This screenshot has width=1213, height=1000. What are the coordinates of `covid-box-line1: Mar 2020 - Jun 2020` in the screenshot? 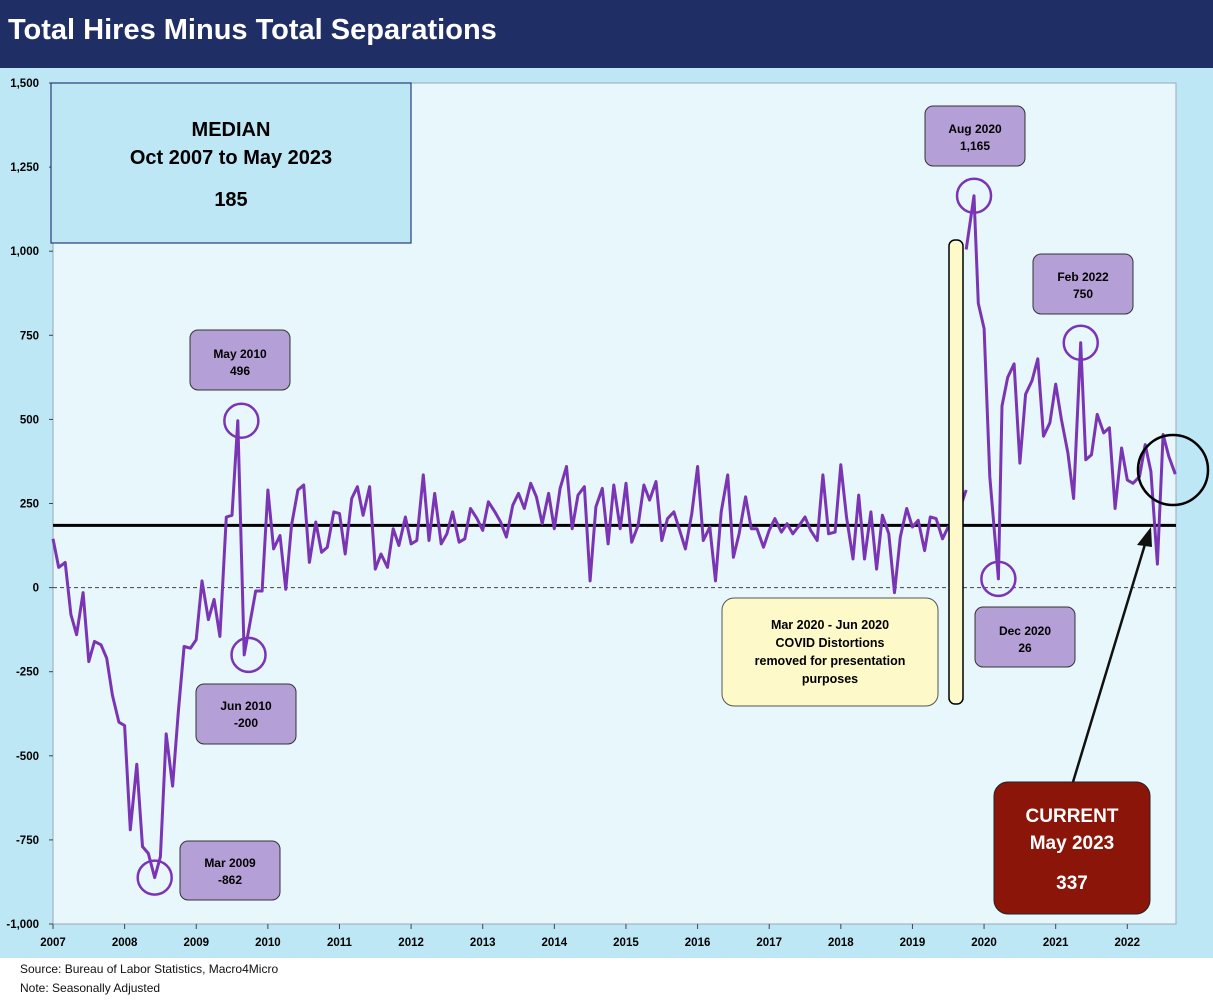 It's located at (830, 625).